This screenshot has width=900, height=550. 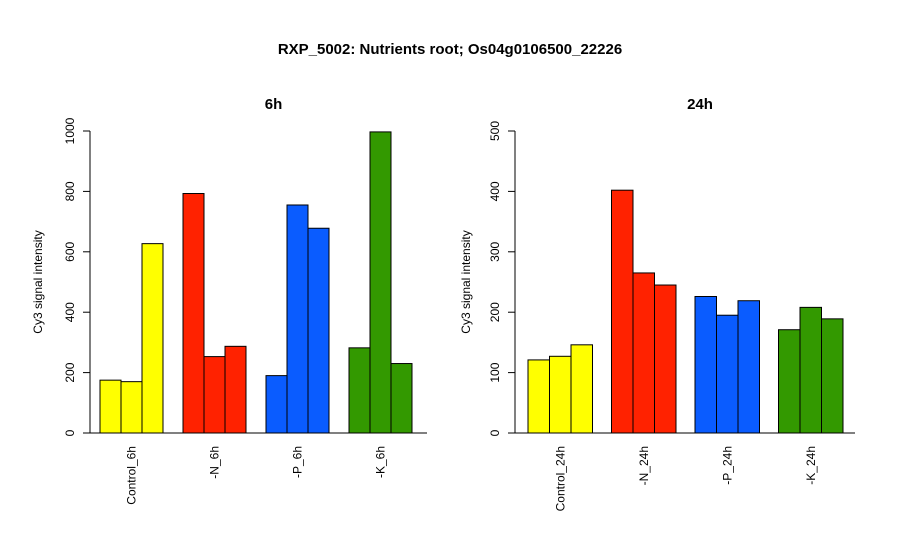 What do you see at coordinates (700, 104) in the screenshot?
I see `panel-title: 24h` at bounding box center [700, 104].